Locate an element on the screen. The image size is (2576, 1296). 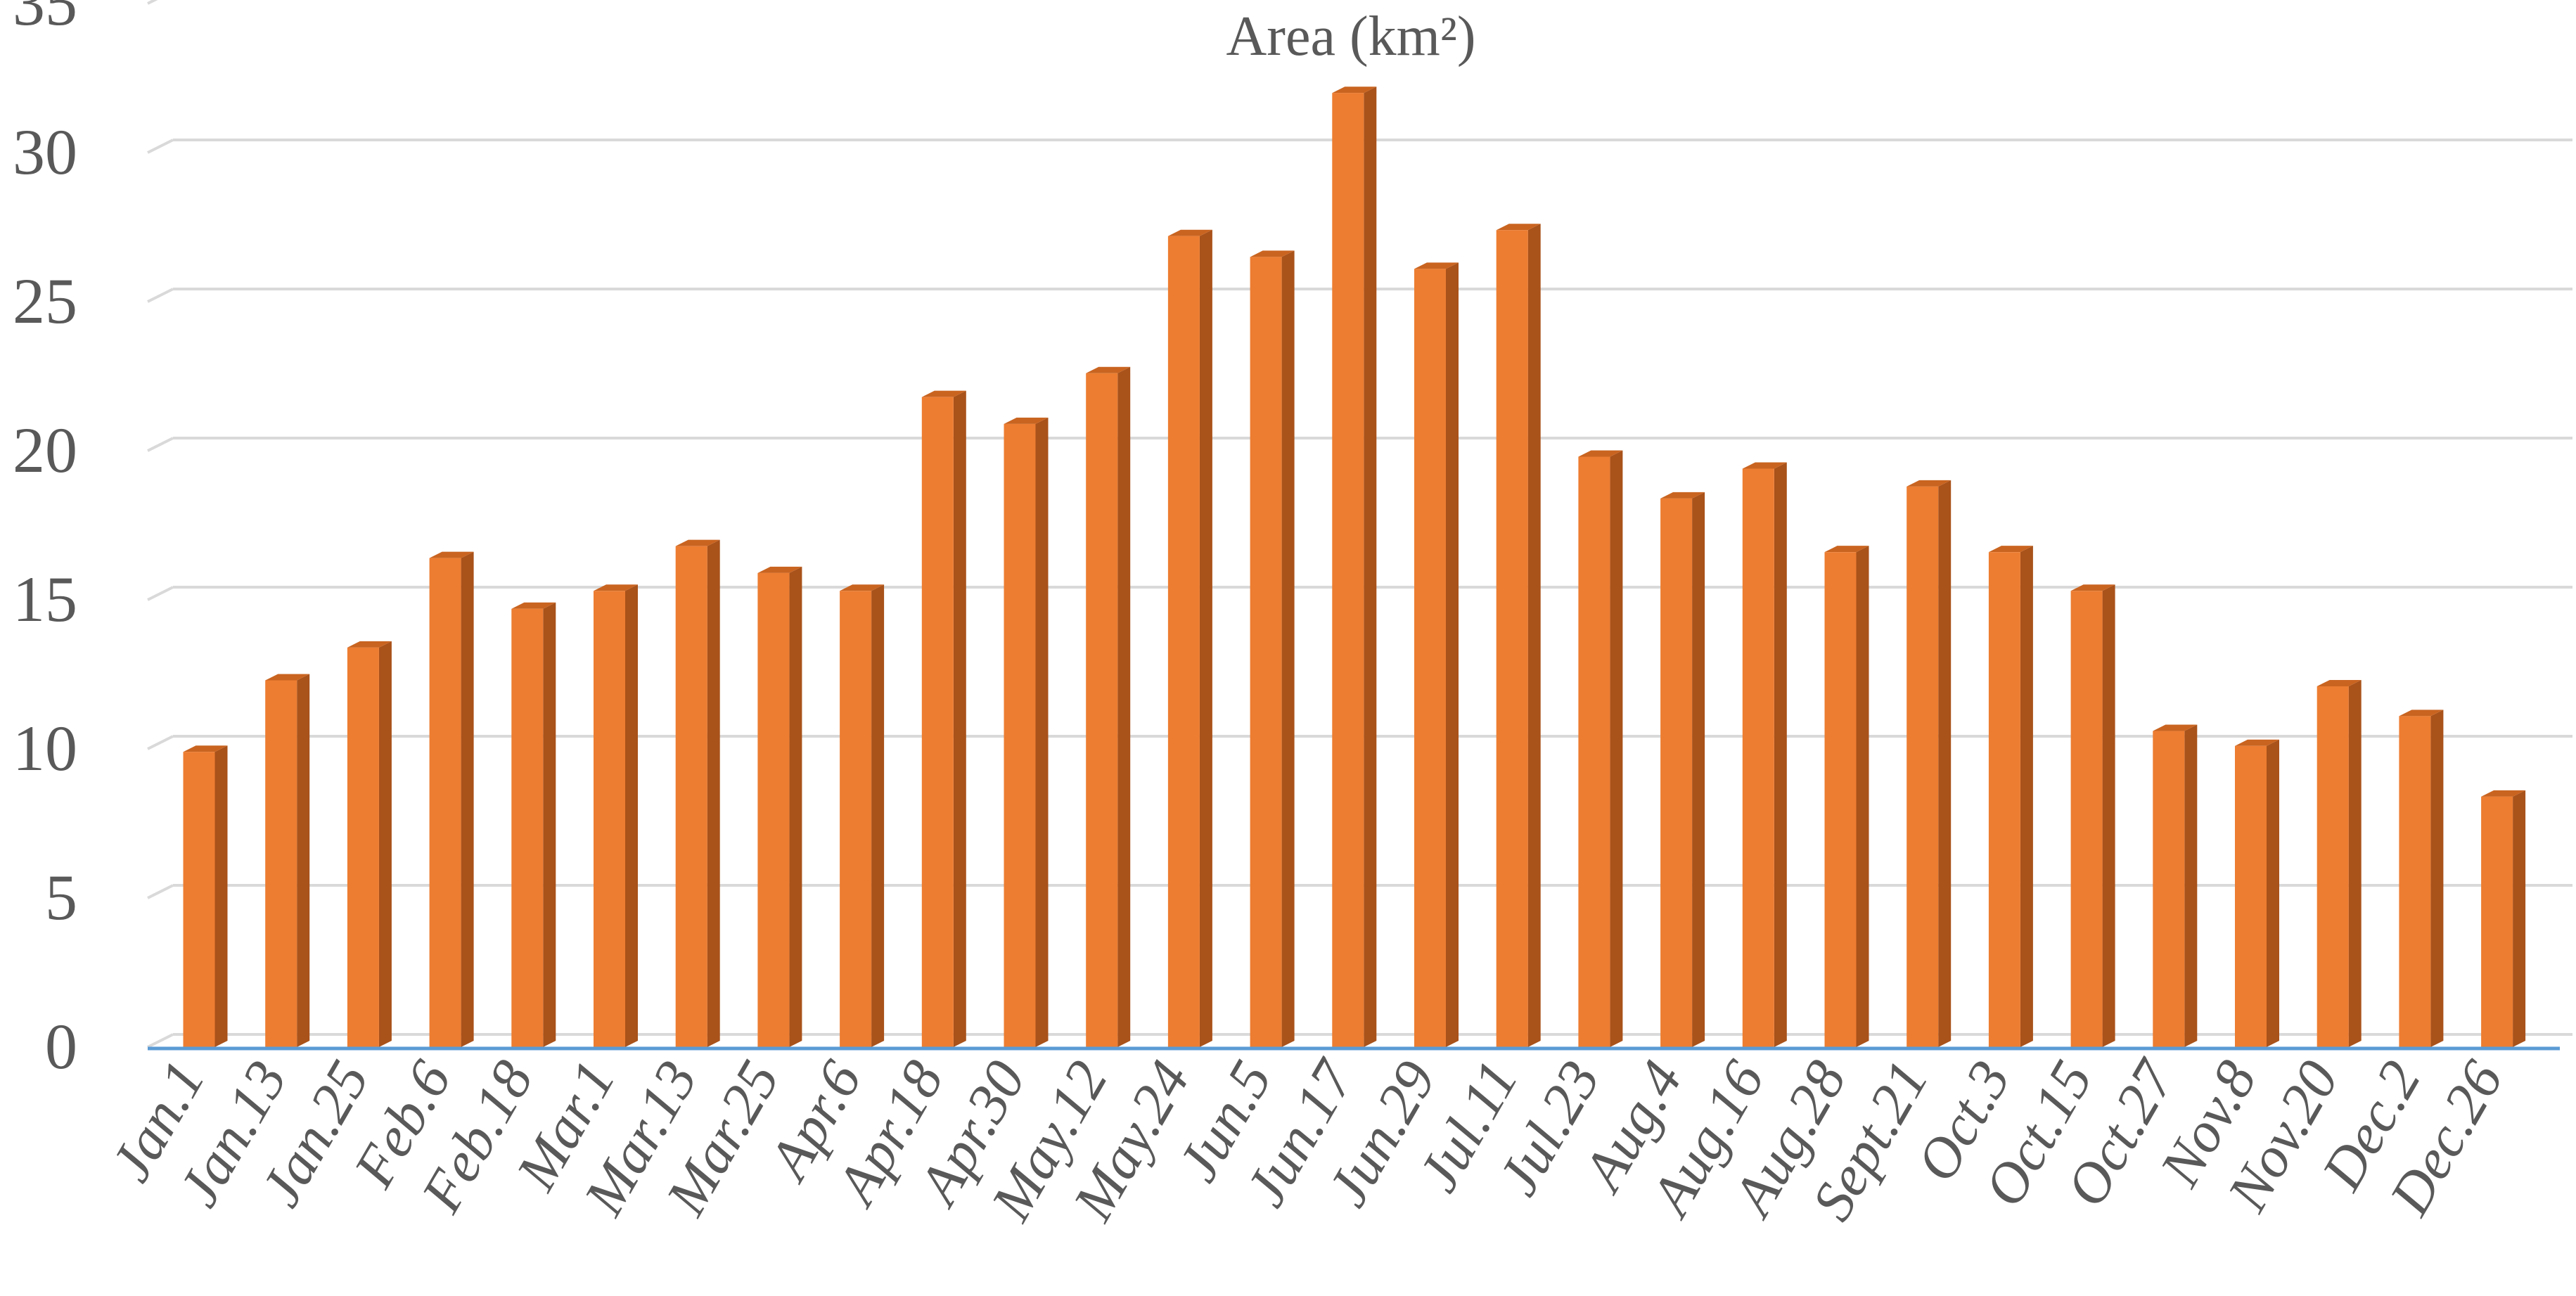
y-tick-label: 15 is located at coordinates (45, 599).